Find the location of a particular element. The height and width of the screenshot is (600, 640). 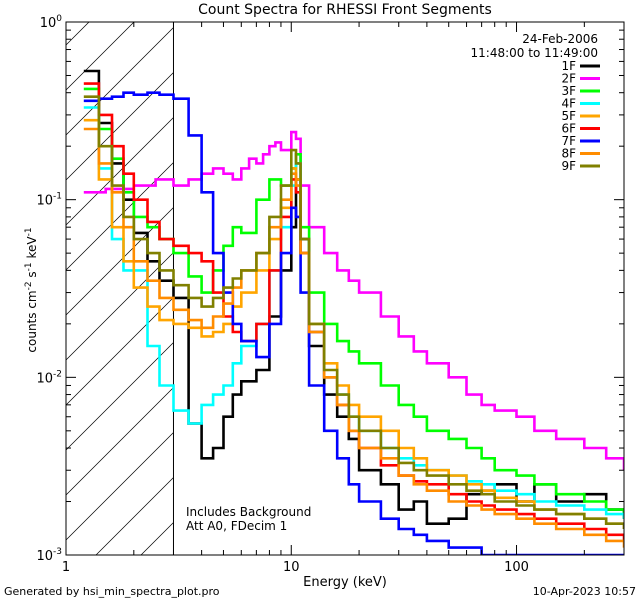

x-tick-label: 100 is located at coordinates (516, 567).